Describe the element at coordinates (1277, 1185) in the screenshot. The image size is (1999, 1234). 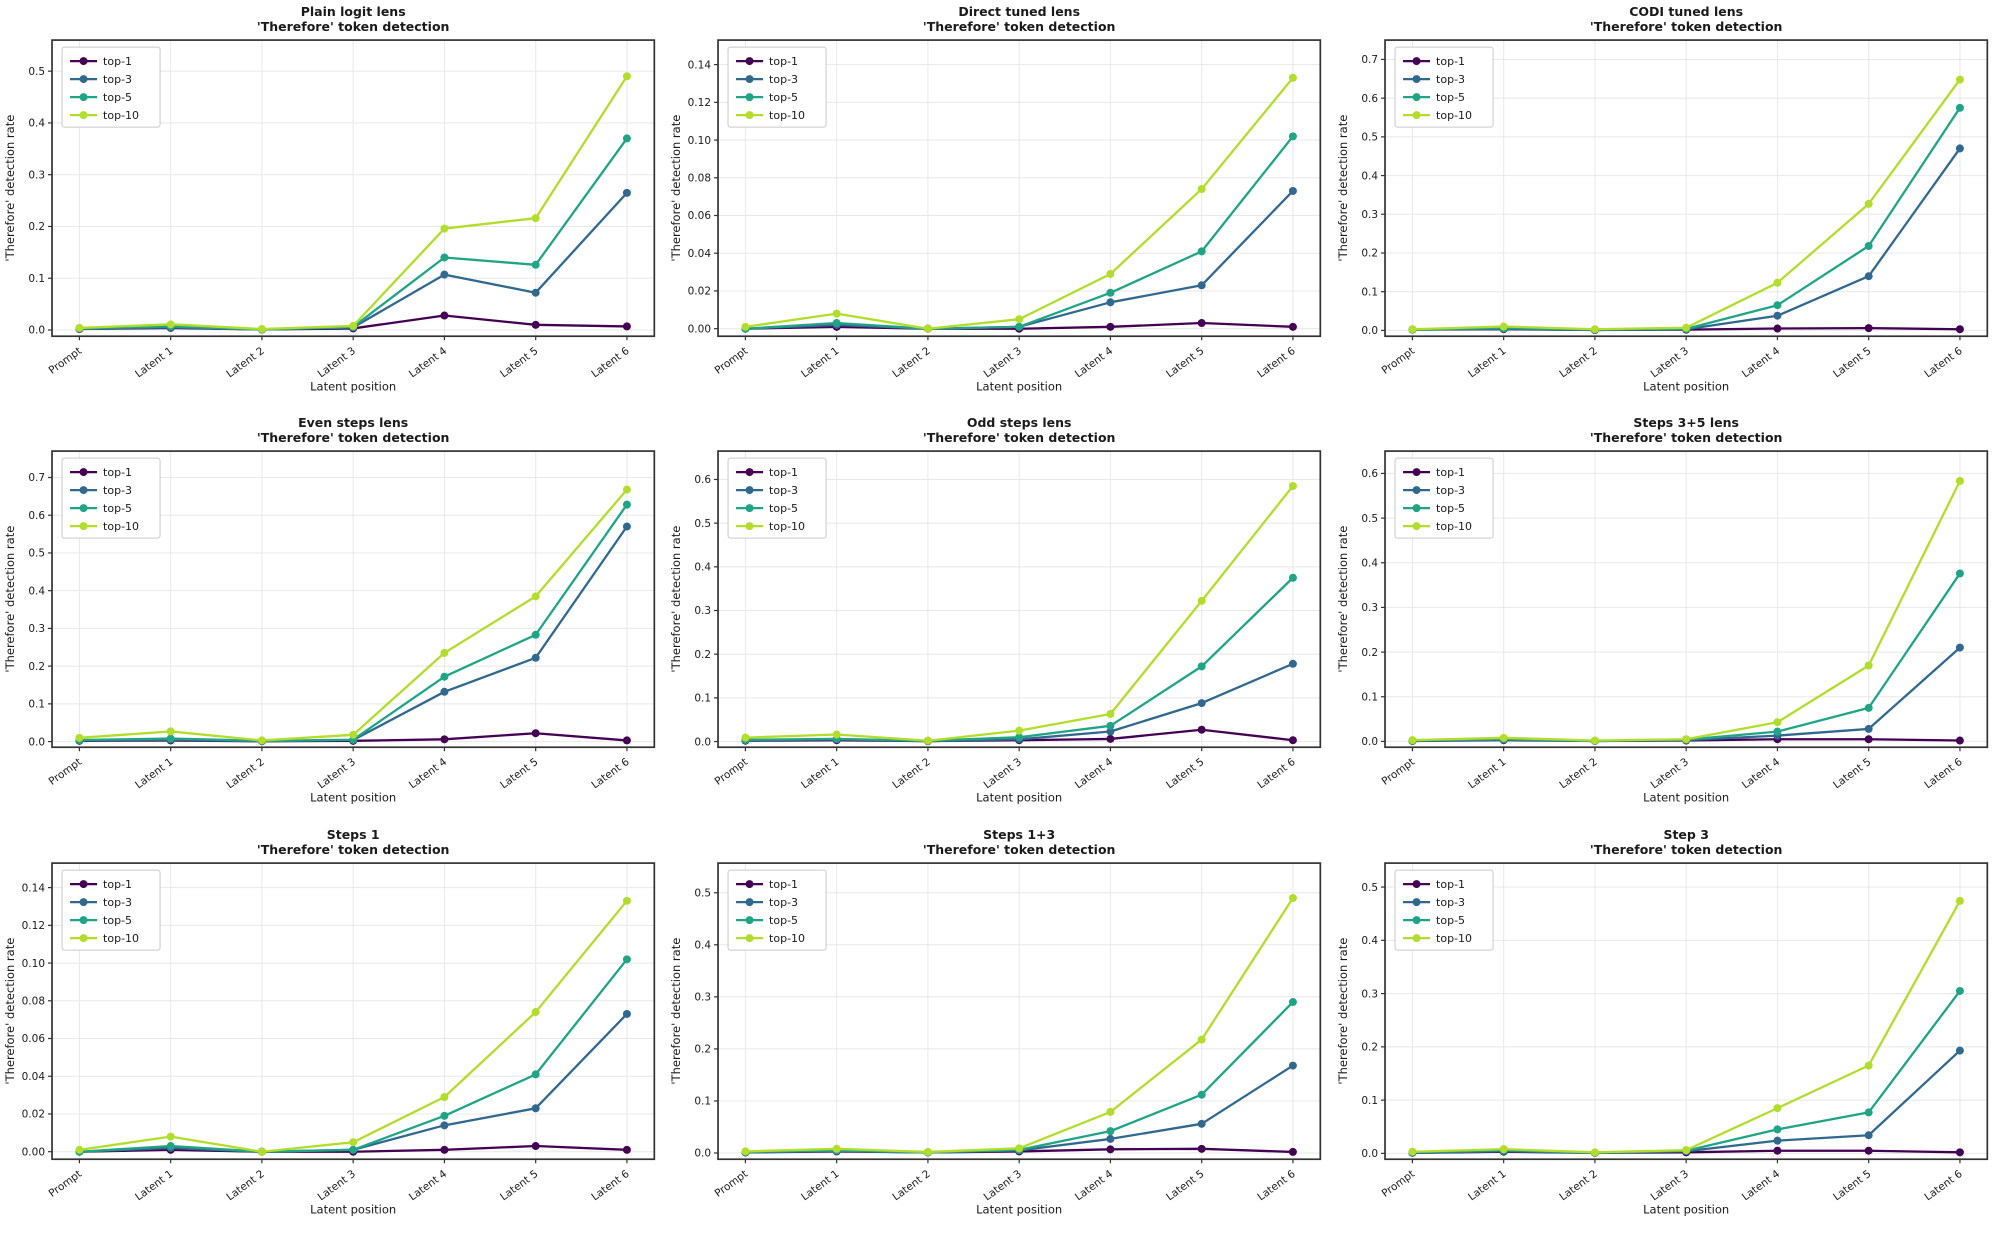
I see `x-tick-label: Latent 6` at that location.